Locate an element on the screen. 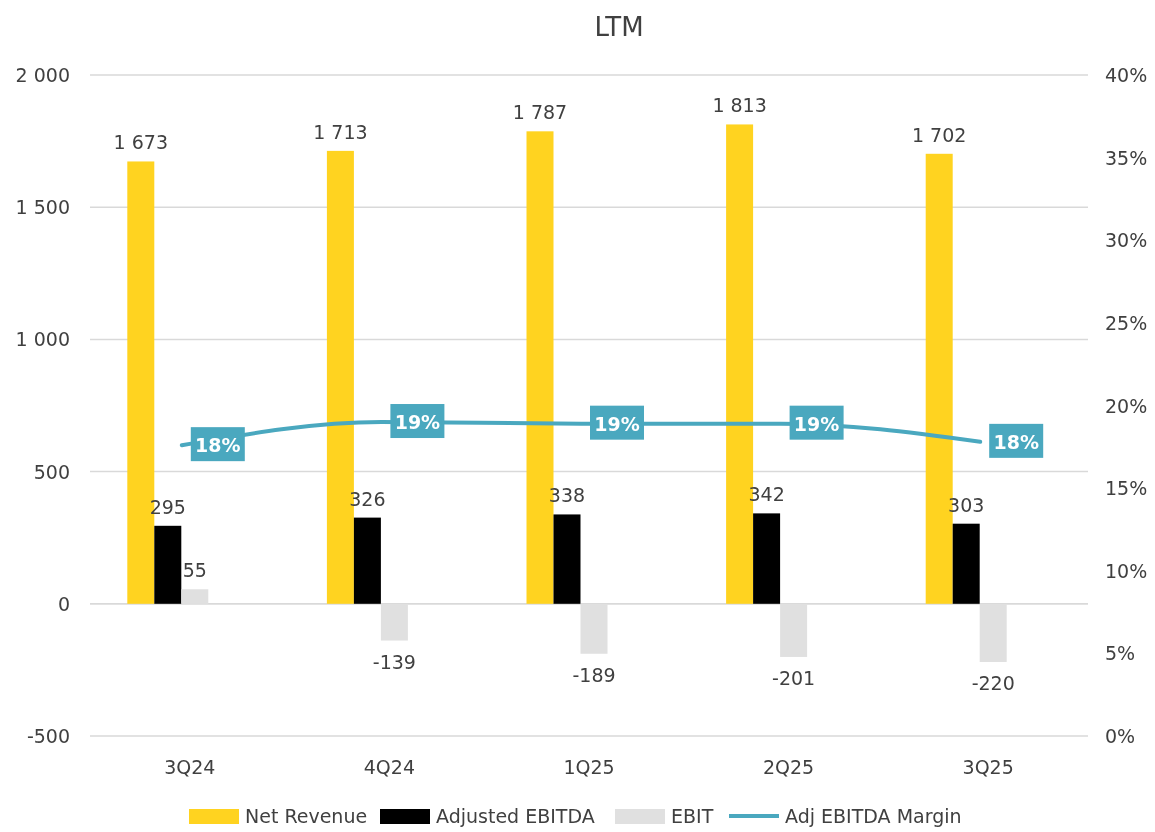  legend-label: Adj EBITDA Margin is located at coordinates (873, 816).